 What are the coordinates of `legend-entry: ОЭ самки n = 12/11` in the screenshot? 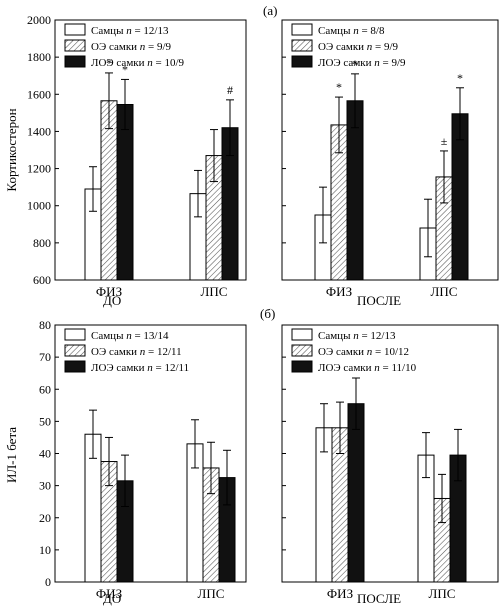 It's located at (136, 352).